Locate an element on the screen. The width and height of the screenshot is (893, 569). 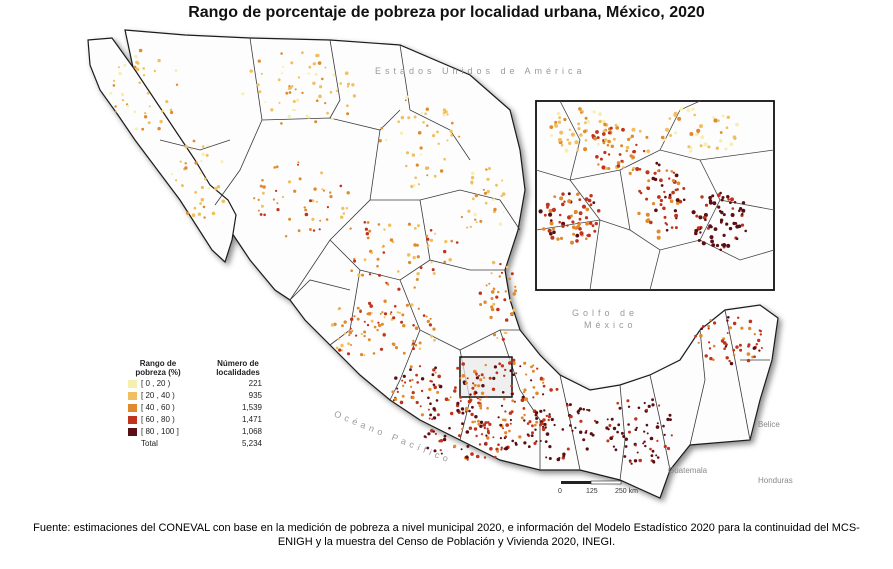
honduras-label: Honduras is located at coordinates (775, 480).